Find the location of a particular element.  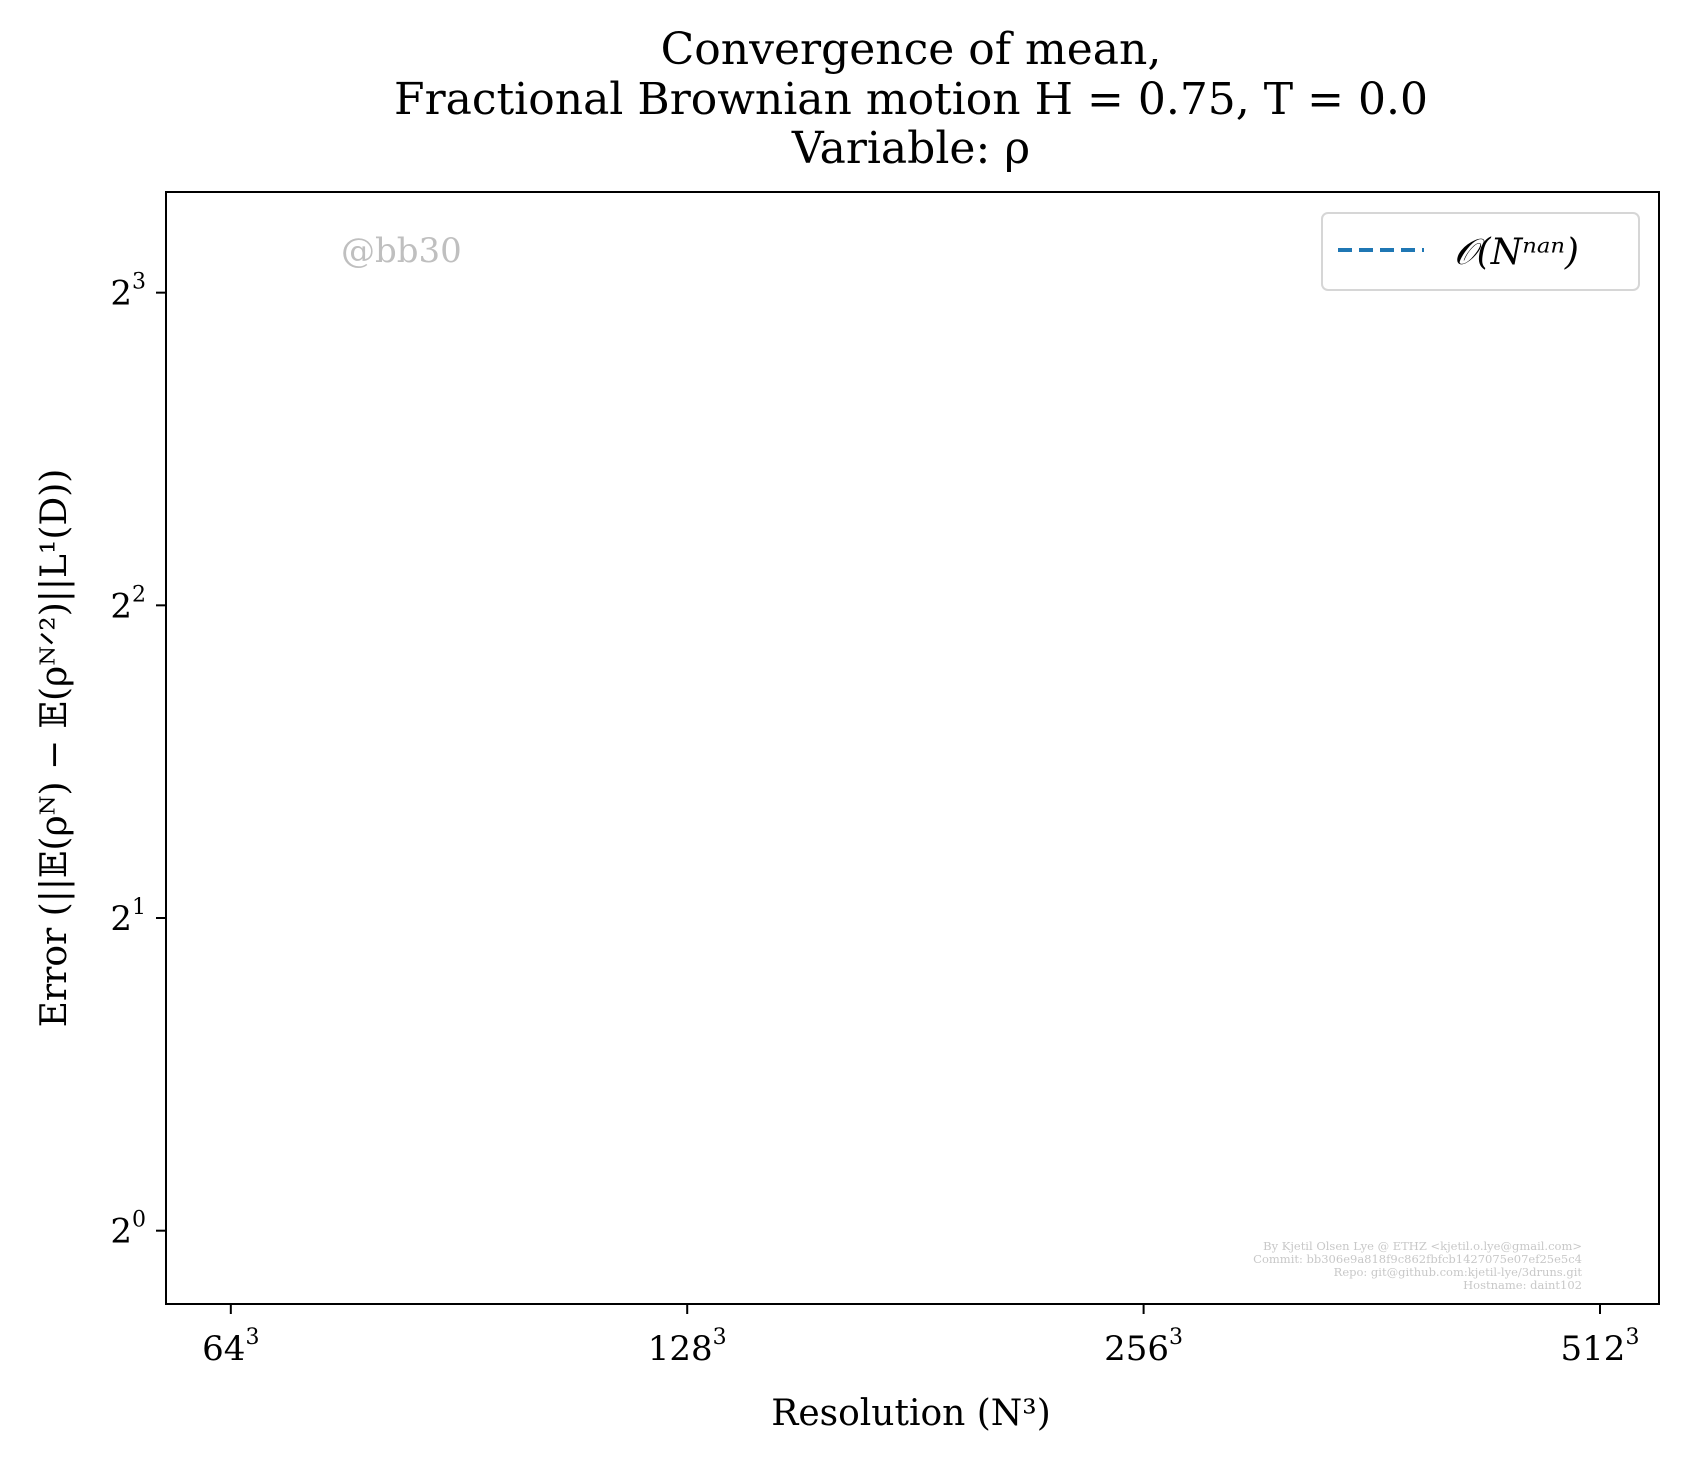

legend-label: 𝒪(Nⁿᵃⁿ) is located at coordinates (1516, 252).